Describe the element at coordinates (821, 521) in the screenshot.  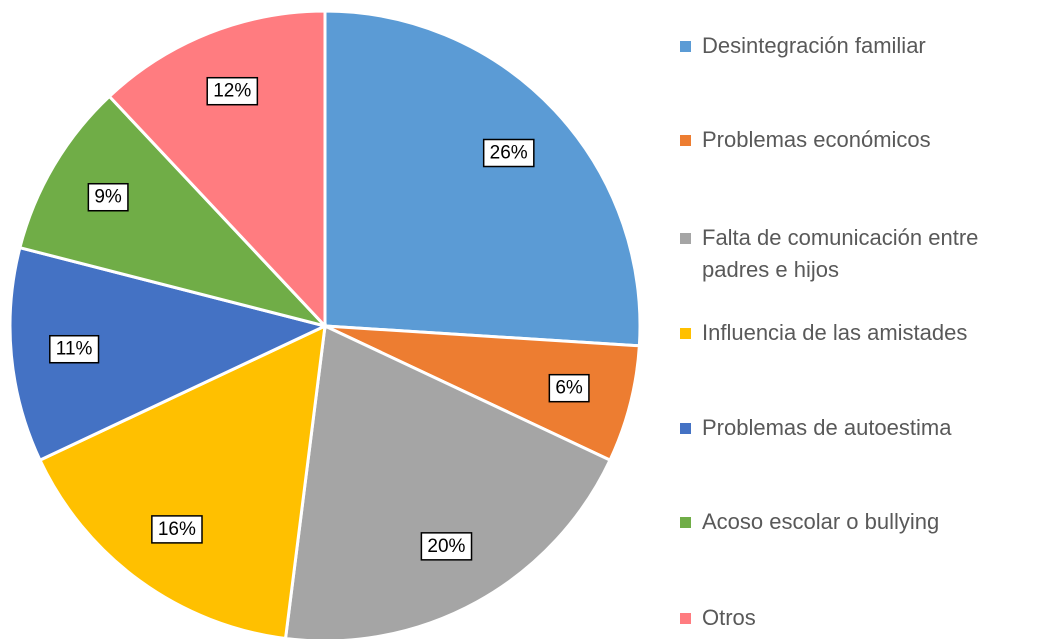
I see `legend-label: Acoso escolar o bullying` at that location.